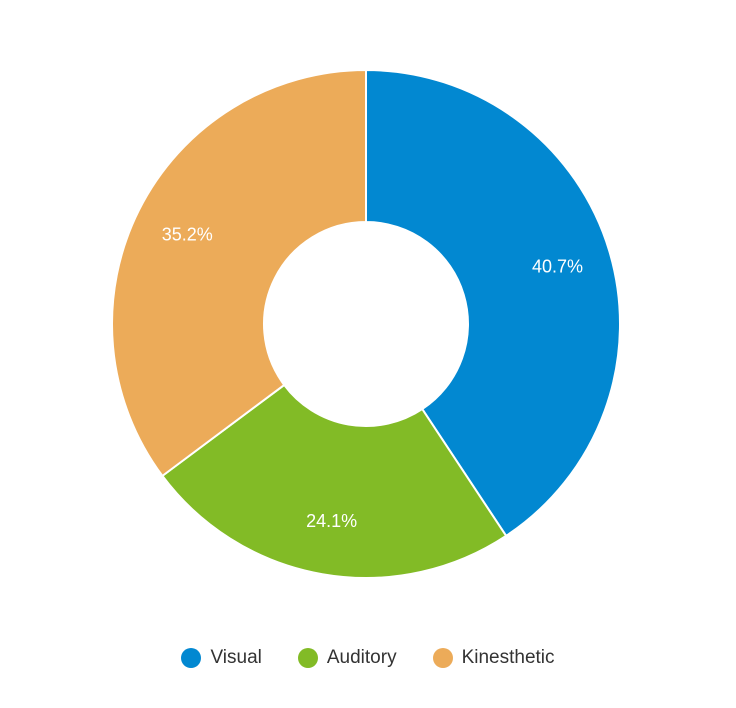  I want to click on legend-swatch-auditory, so click(307, 658).